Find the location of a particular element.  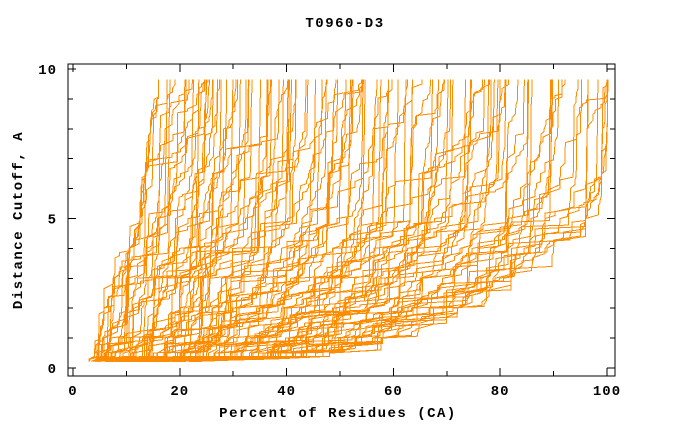

y-tick-label-10: 10 is located at coordinates (47, 71).